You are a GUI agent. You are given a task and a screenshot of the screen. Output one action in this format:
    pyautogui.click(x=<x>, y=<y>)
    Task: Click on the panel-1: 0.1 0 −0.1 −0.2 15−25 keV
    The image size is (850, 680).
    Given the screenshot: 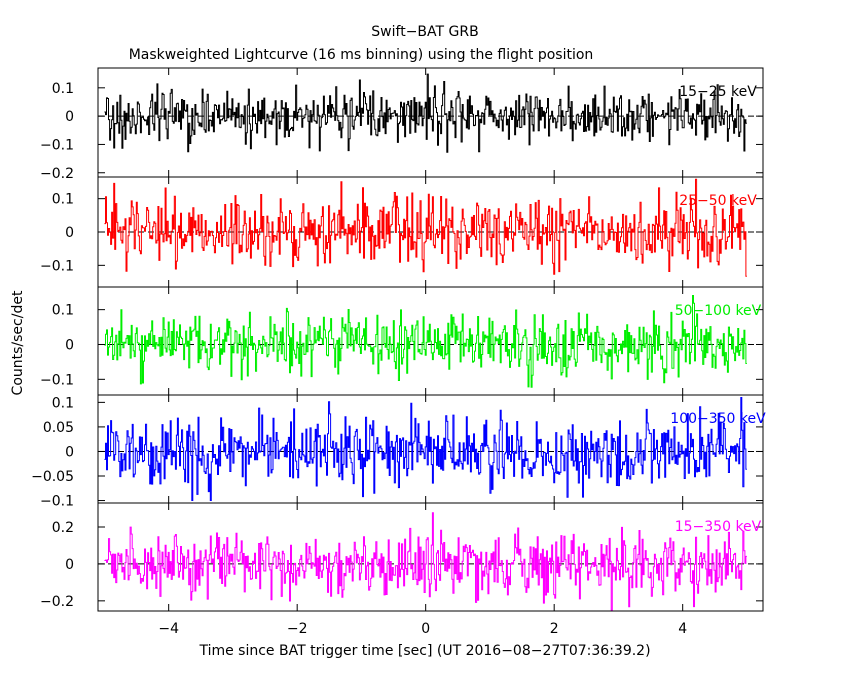 What is the action you would take?
    pyautogui.click(x=402, y=124)
    